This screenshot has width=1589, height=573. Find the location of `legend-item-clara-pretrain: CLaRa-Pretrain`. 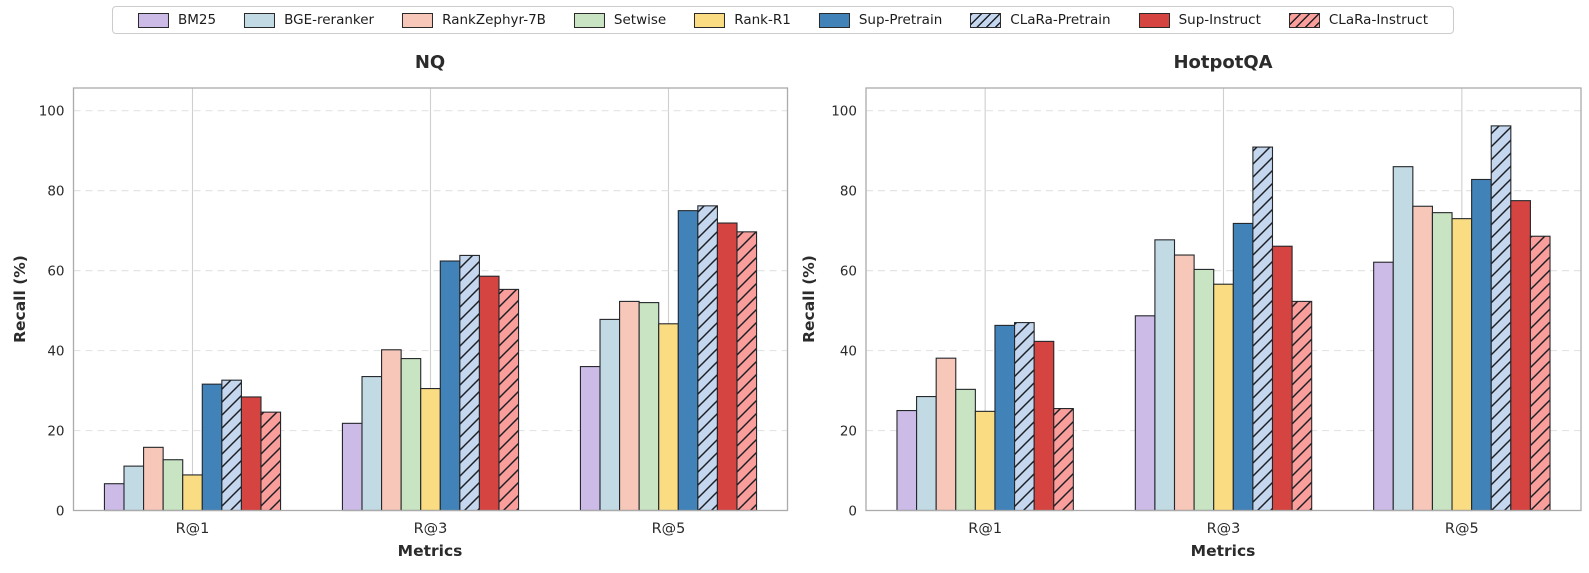

legend-item-clara-pretrain: CLaRa-Pretrain is located at coordinates (1040, 20).